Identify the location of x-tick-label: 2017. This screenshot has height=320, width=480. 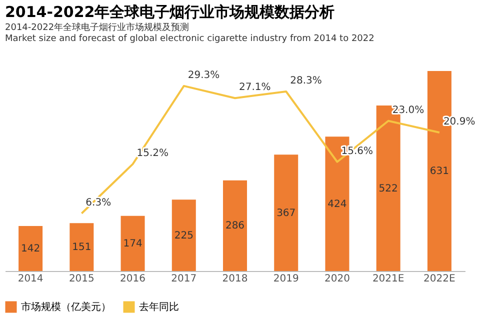
(184, 279).